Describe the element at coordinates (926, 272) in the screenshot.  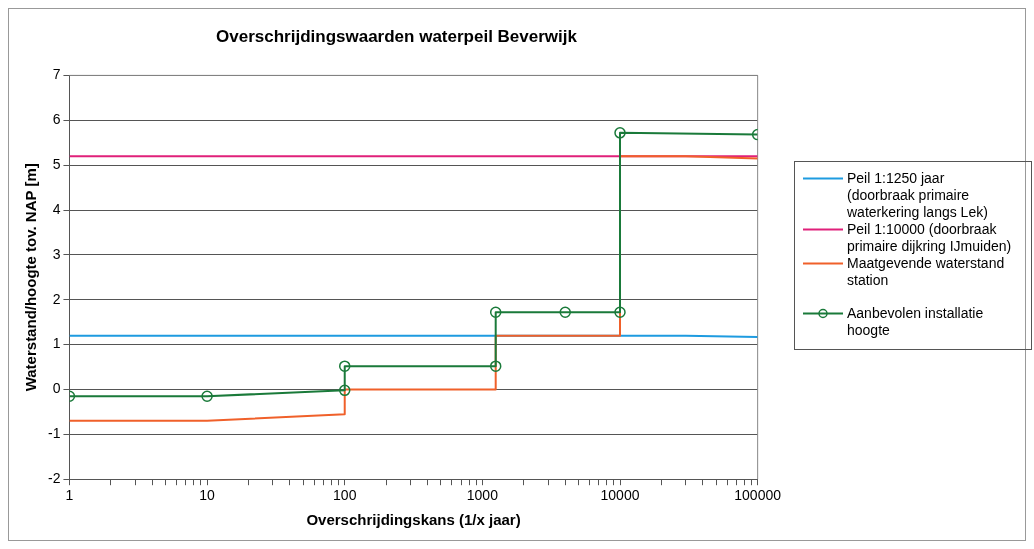
I see `legend-label: Maatgevende waterstand station` at that location.